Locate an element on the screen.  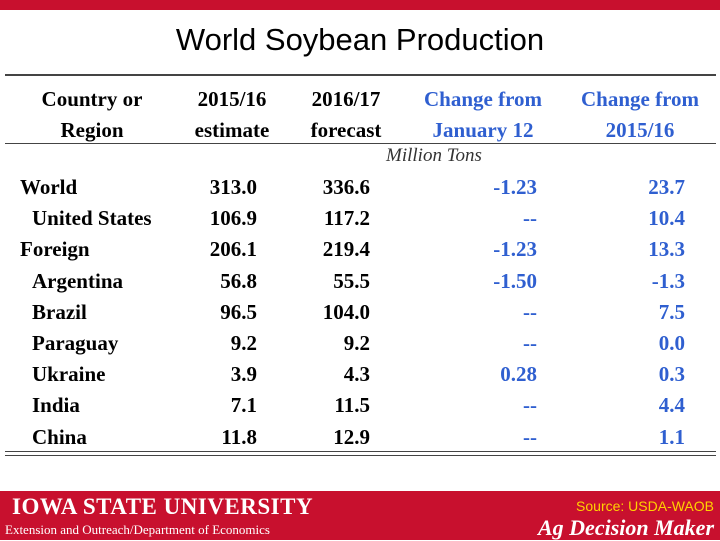
header-change-jan-line1: Change from is located at coordinates (483, 99).